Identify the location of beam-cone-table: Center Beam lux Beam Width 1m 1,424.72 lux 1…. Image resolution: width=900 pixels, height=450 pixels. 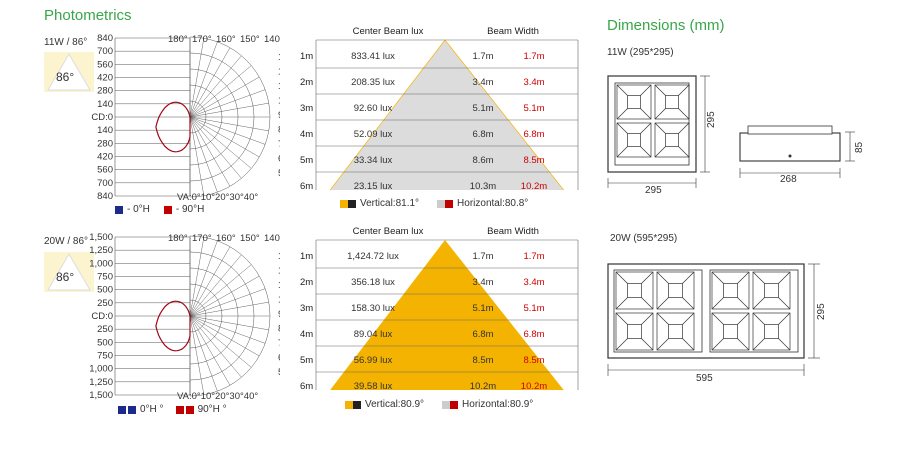
(439, 312).